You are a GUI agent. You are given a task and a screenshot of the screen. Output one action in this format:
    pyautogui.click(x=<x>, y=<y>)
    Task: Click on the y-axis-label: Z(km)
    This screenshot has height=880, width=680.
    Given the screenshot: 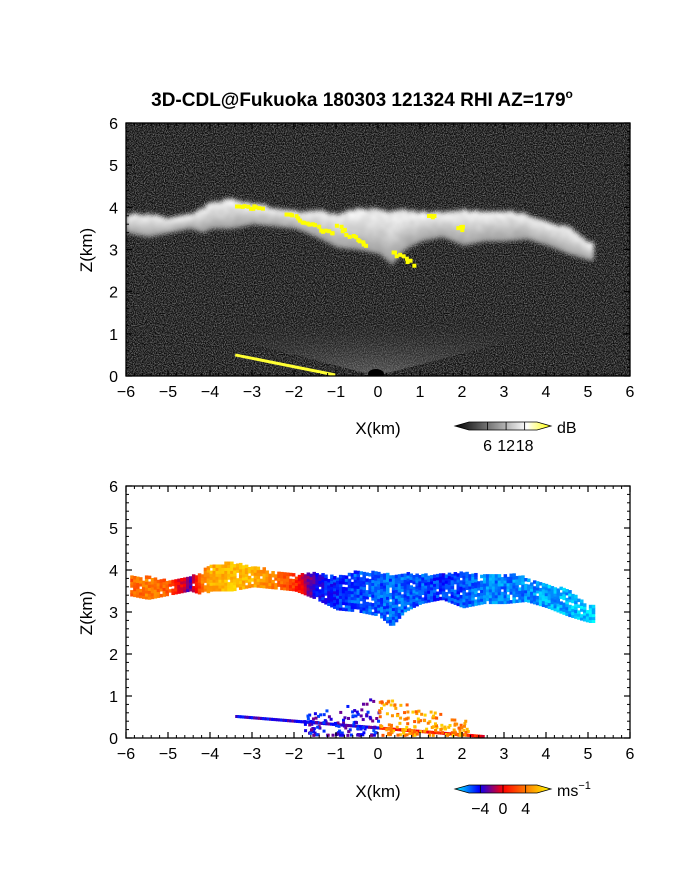 What is the action you would take?
    pyautogui.click(x=86, y=613)
    